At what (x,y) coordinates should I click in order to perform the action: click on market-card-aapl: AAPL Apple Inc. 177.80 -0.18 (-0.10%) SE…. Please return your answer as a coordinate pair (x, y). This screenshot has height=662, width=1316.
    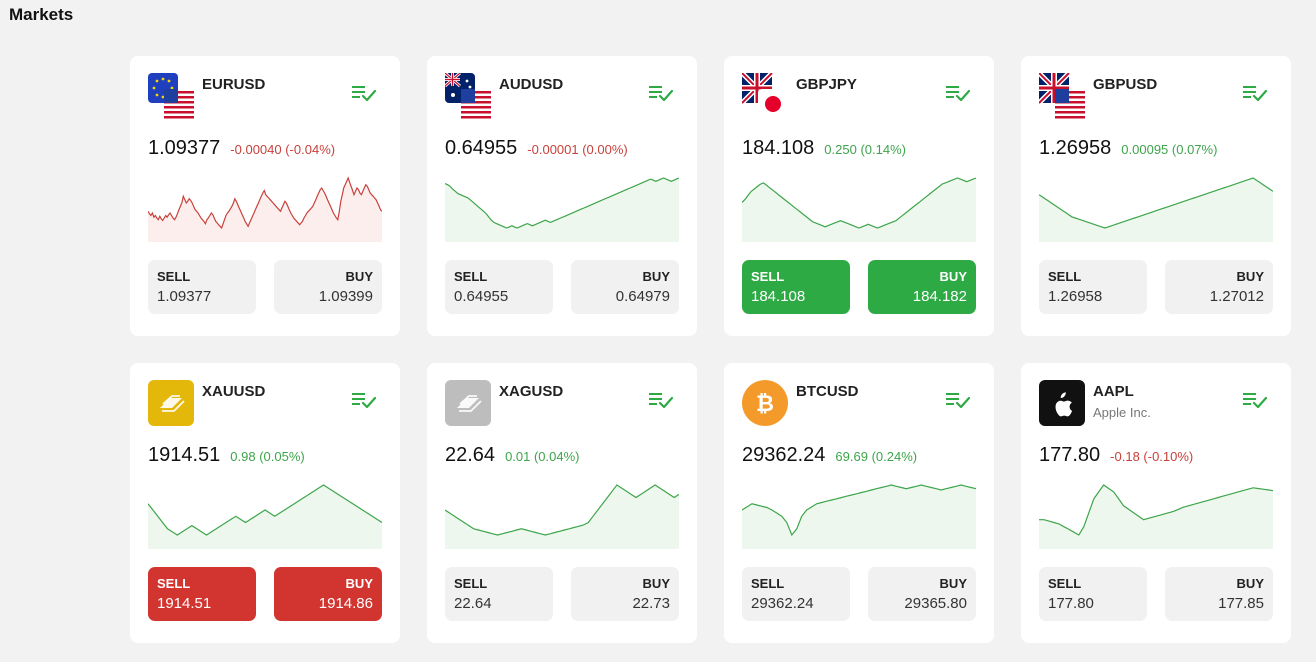
    Looking at the image, I should click on (1156, 503).